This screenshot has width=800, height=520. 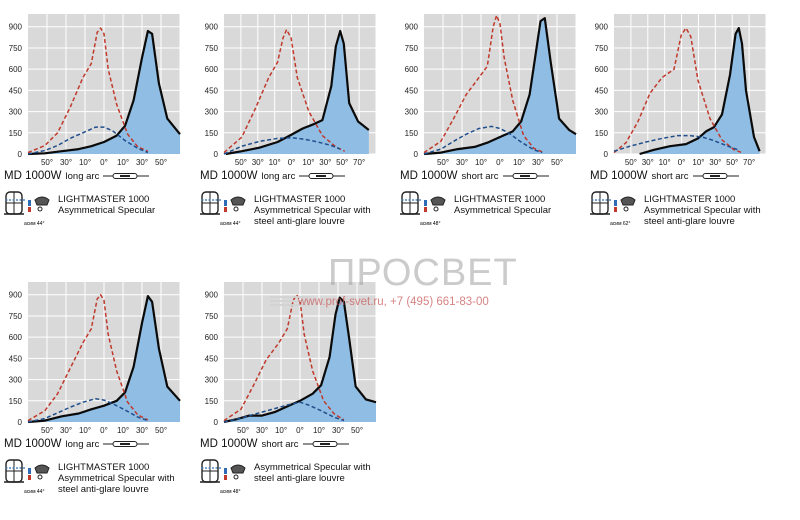 What do you see at coordinates (278, 176) in the screenshot?
I see `arc-type: long arc` at bounding box center [278, 176].